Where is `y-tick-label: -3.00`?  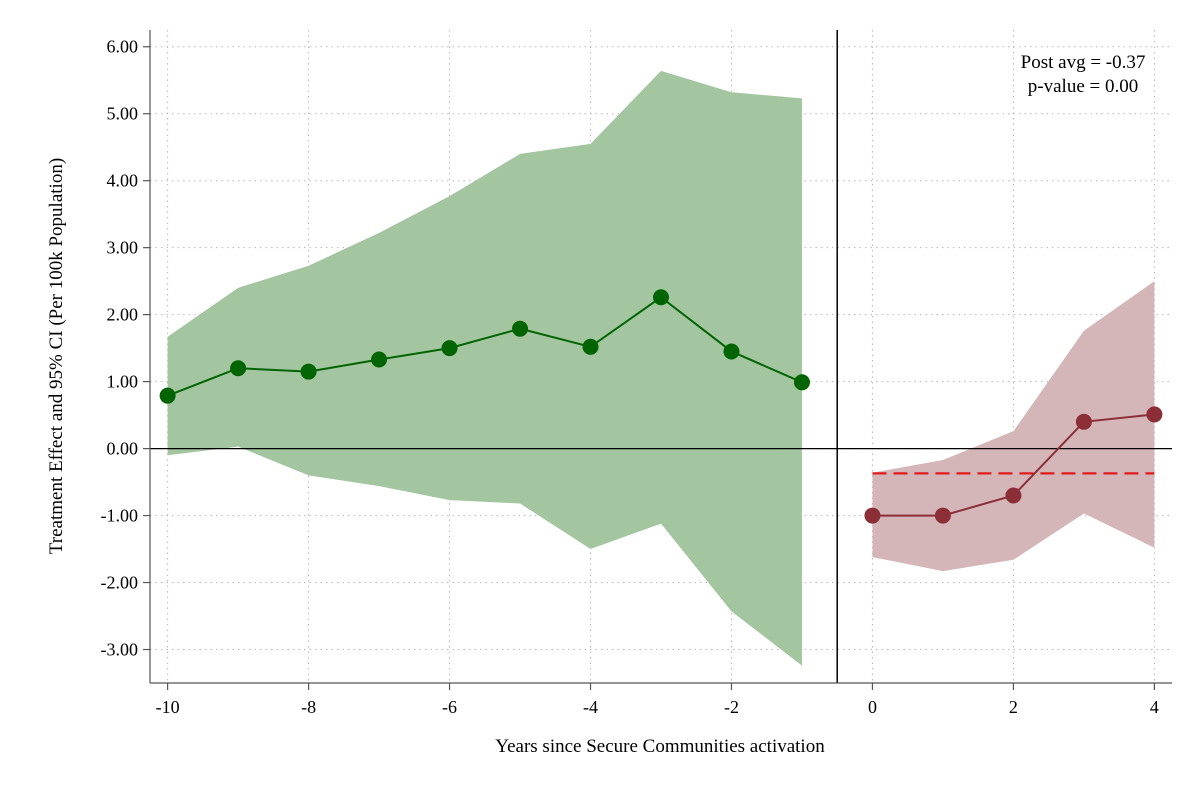 y-tick-label: -3.00 is located at coordinates (120, 650).